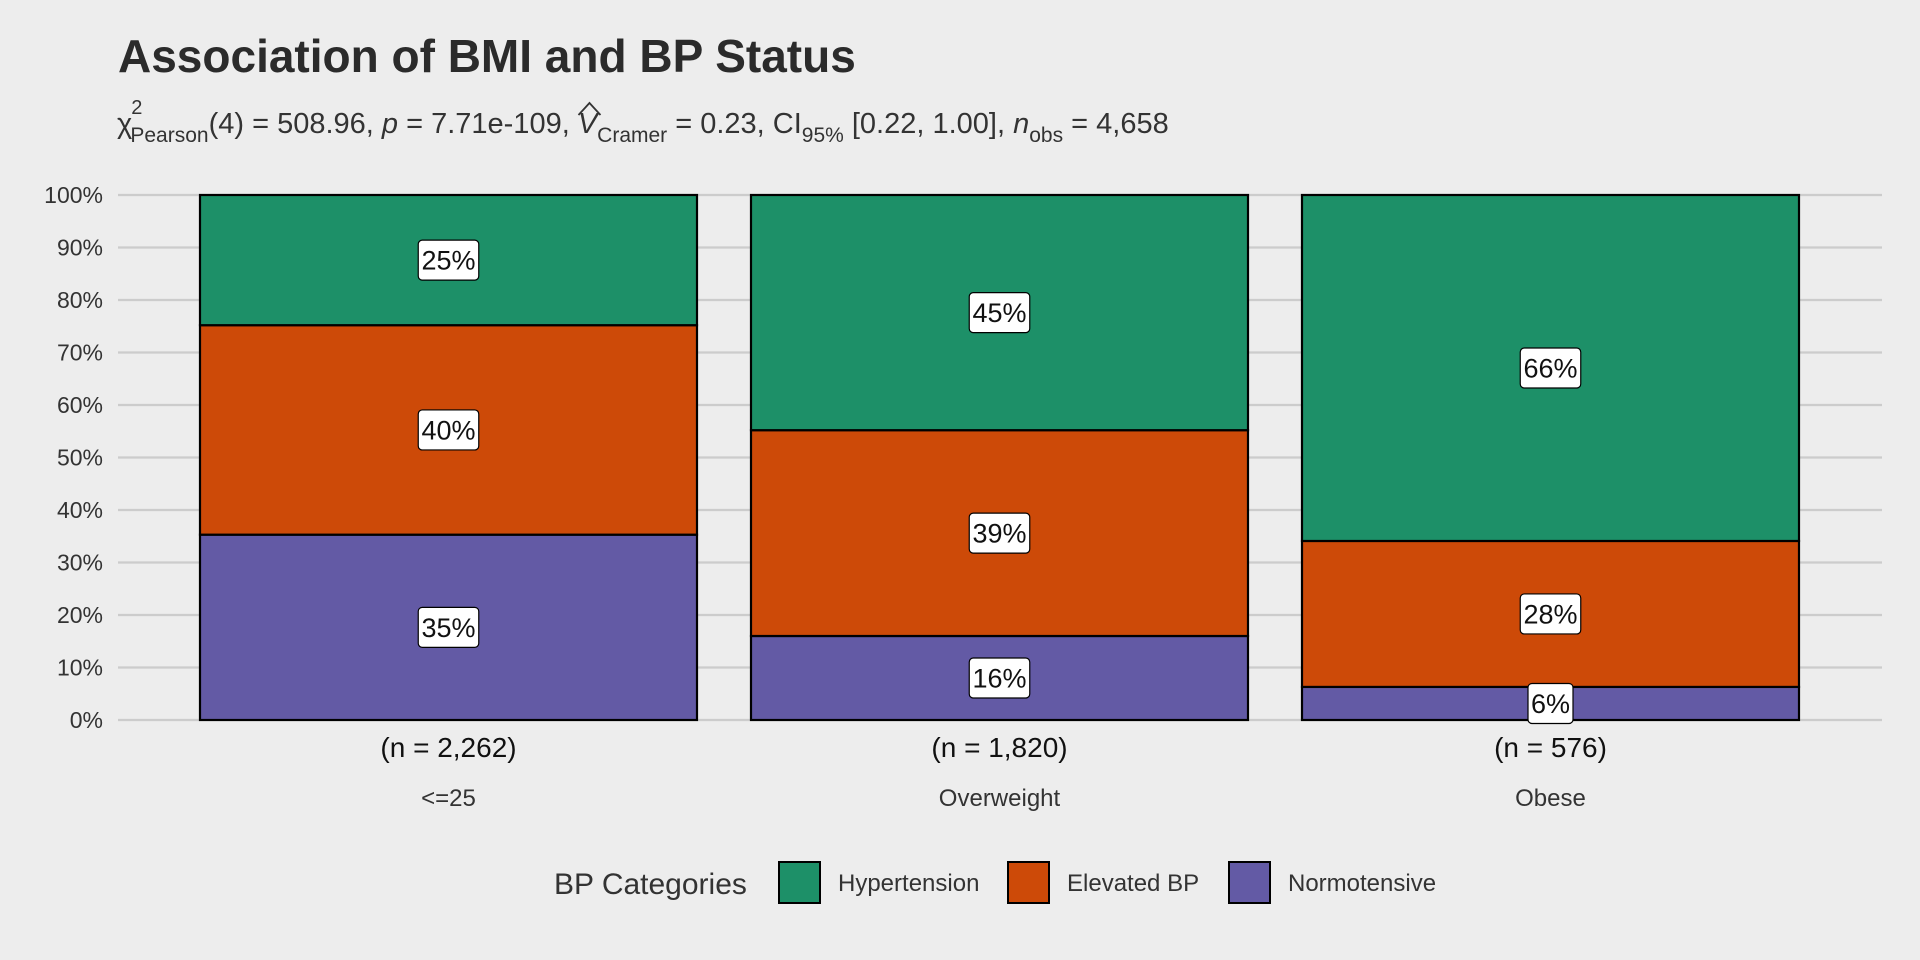 Image resolution: width=1920 pixels, height=960 pixels. What do you see at coordinates (999, 747) in the screenshot?
I see `count-label: (n = 1,820)` at bounding box center [999, 747].